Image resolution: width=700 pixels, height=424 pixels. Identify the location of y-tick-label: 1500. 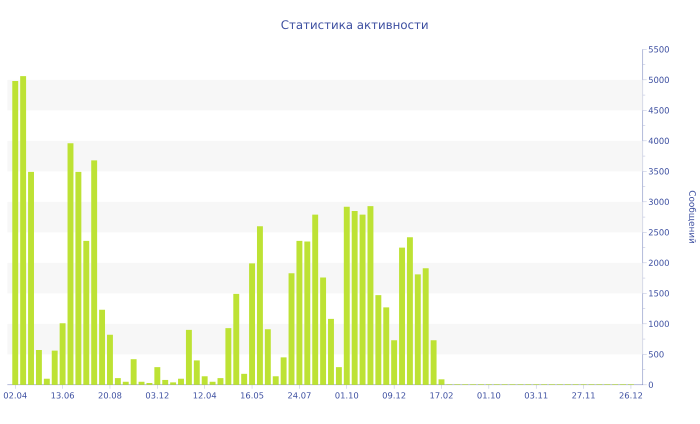
(659, 293).